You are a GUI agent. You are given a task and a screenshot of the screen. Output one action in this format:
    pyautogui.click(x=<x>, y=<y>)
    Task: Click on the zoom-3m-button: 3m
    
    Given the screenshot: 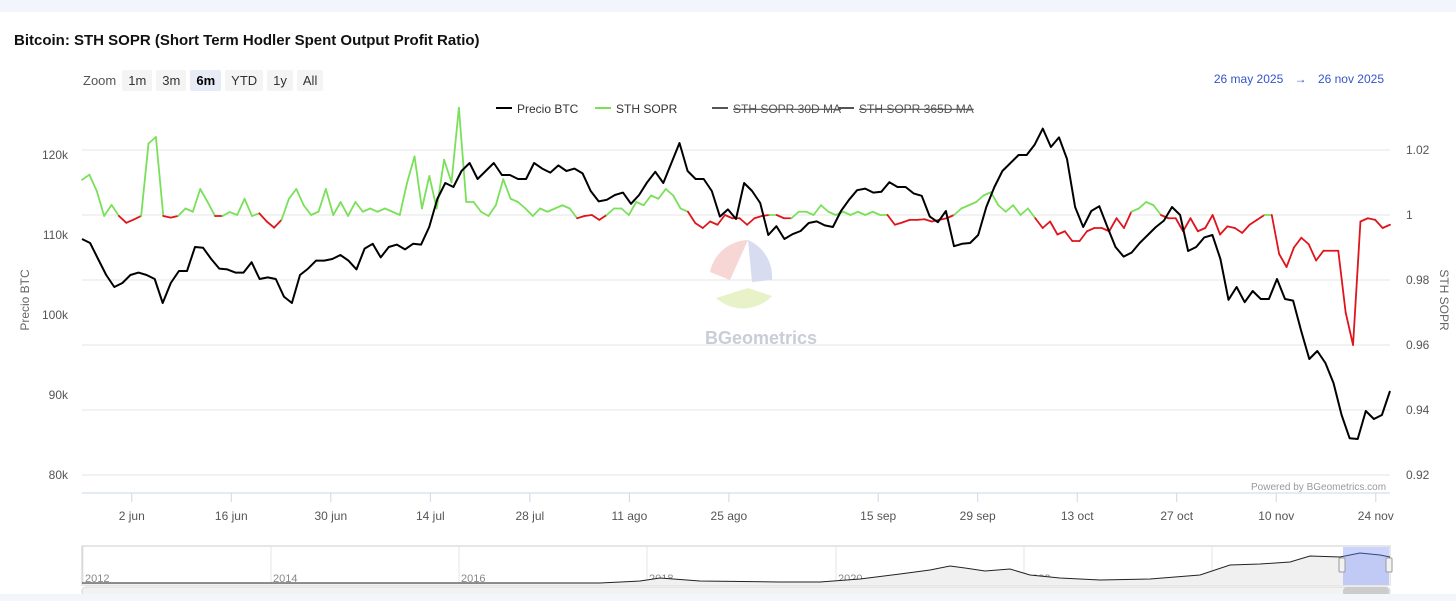 What is the action you would take?
    pyautogui.click(x=171, y=80)
    